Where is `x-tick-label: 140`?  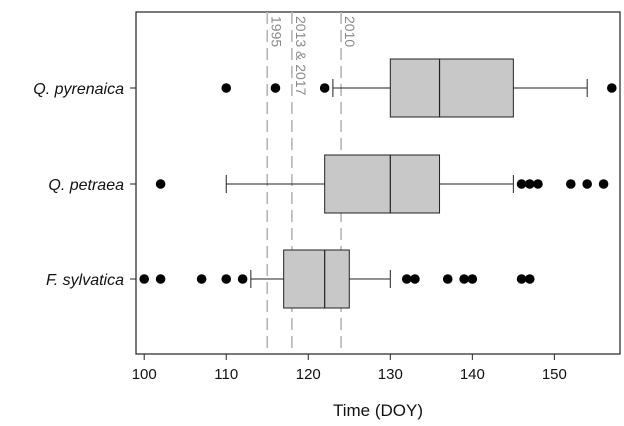
x-tick-label: 140 is located at coordinates (472, 374).